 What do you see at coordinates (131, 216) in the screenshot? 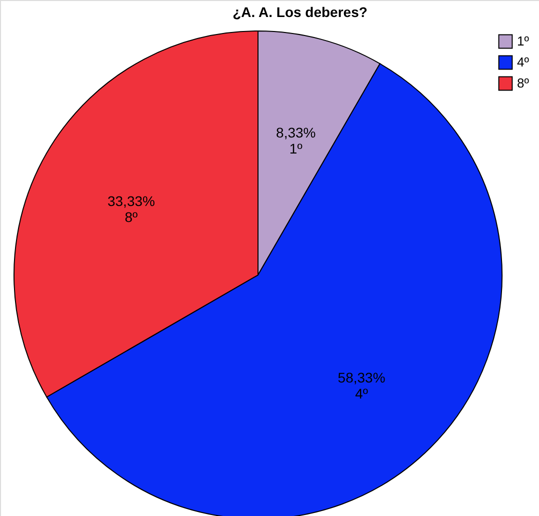
I see `slice-label: 8º` at bounding box center [131, 216].